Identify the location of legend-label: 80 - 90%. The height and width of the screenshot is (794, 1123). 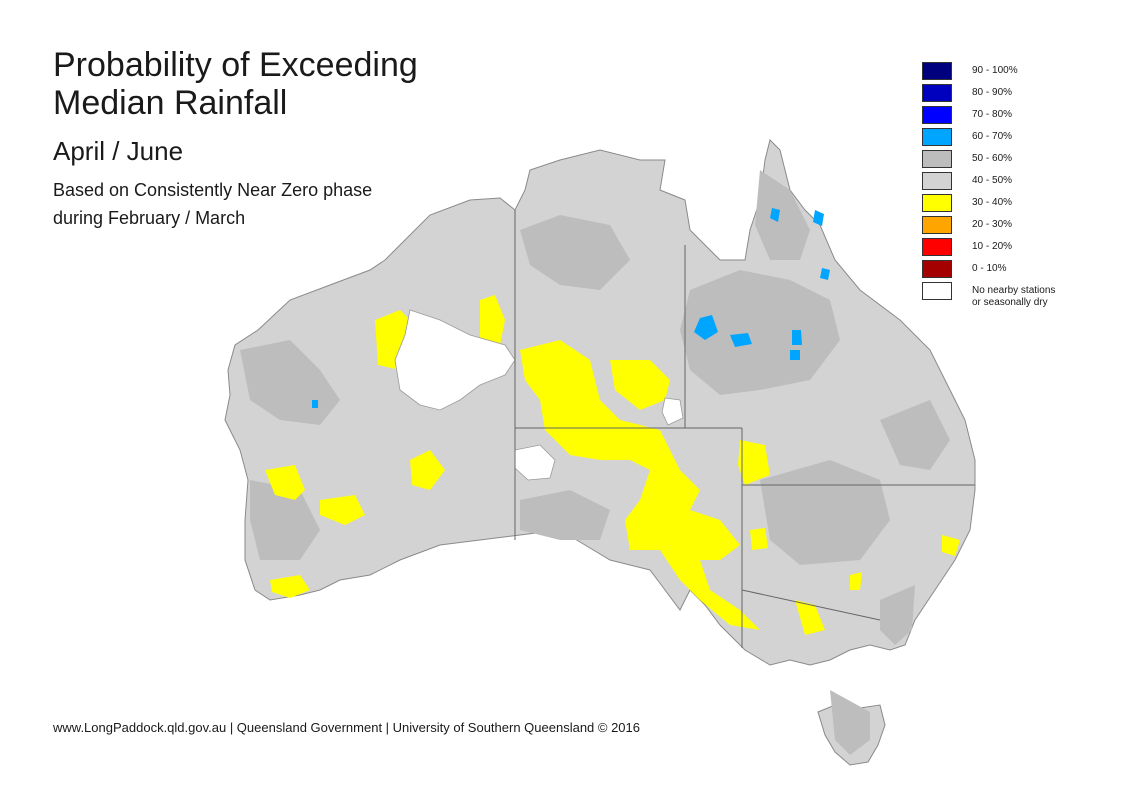
(992, 92).